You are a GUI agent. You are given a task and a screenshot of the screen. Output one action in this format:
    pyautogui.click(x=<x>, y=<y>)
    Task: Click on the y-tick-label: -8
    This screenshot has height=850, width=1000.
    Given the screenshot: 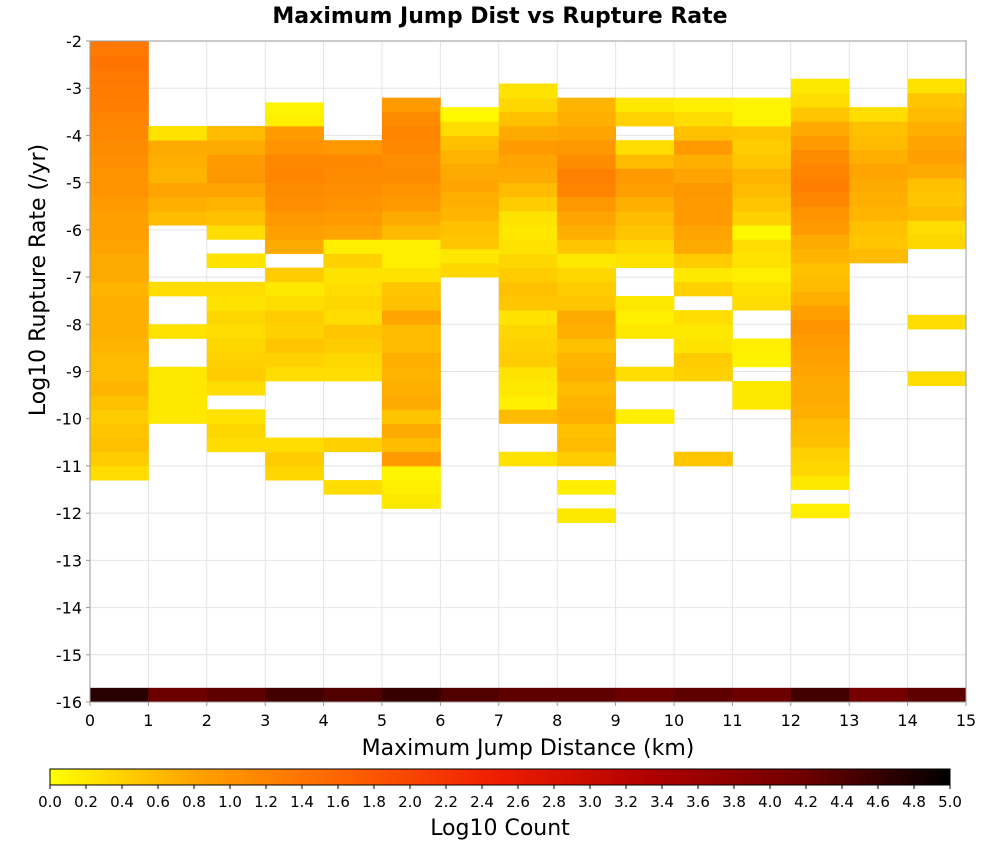 What is the action you would take?
    pyautogui.click(x=74, y=324)
    